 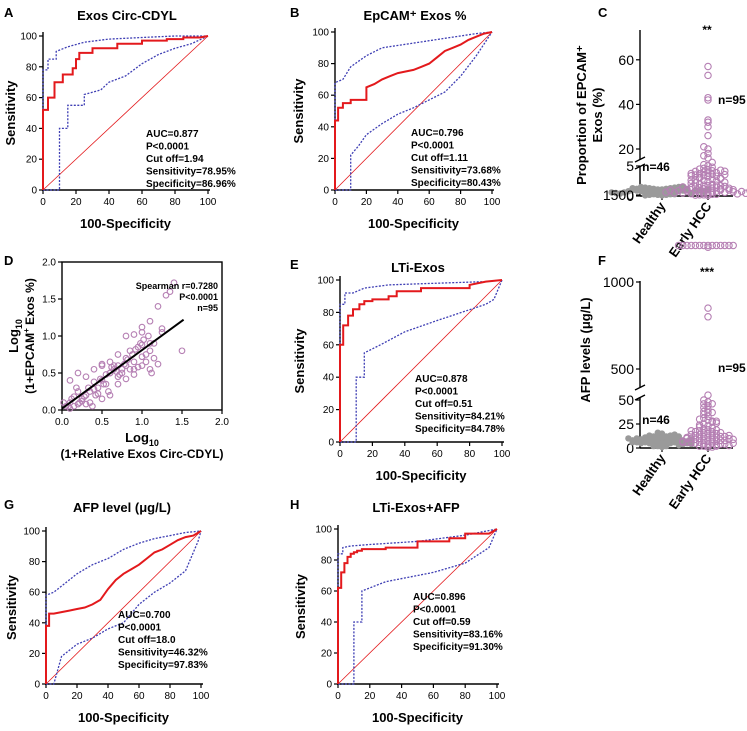 I want to click on panel-label: B, so click(x=294, y=12).